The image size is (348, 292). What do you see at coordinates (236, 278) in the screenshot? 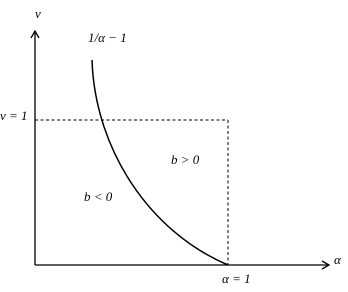
I see `alpha-tick-label: α = 1` at bounding box center [236, 278].